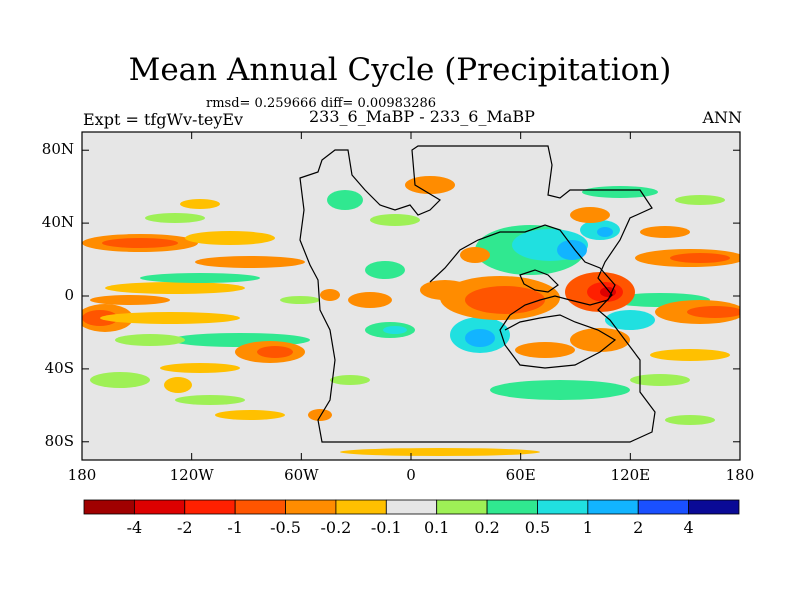 This screenshot has height=600, width=800. What do you see at coordinates (235, 527) in the screenshot?
I see `colorbar-label: -1` at bounding box center [235, 527].